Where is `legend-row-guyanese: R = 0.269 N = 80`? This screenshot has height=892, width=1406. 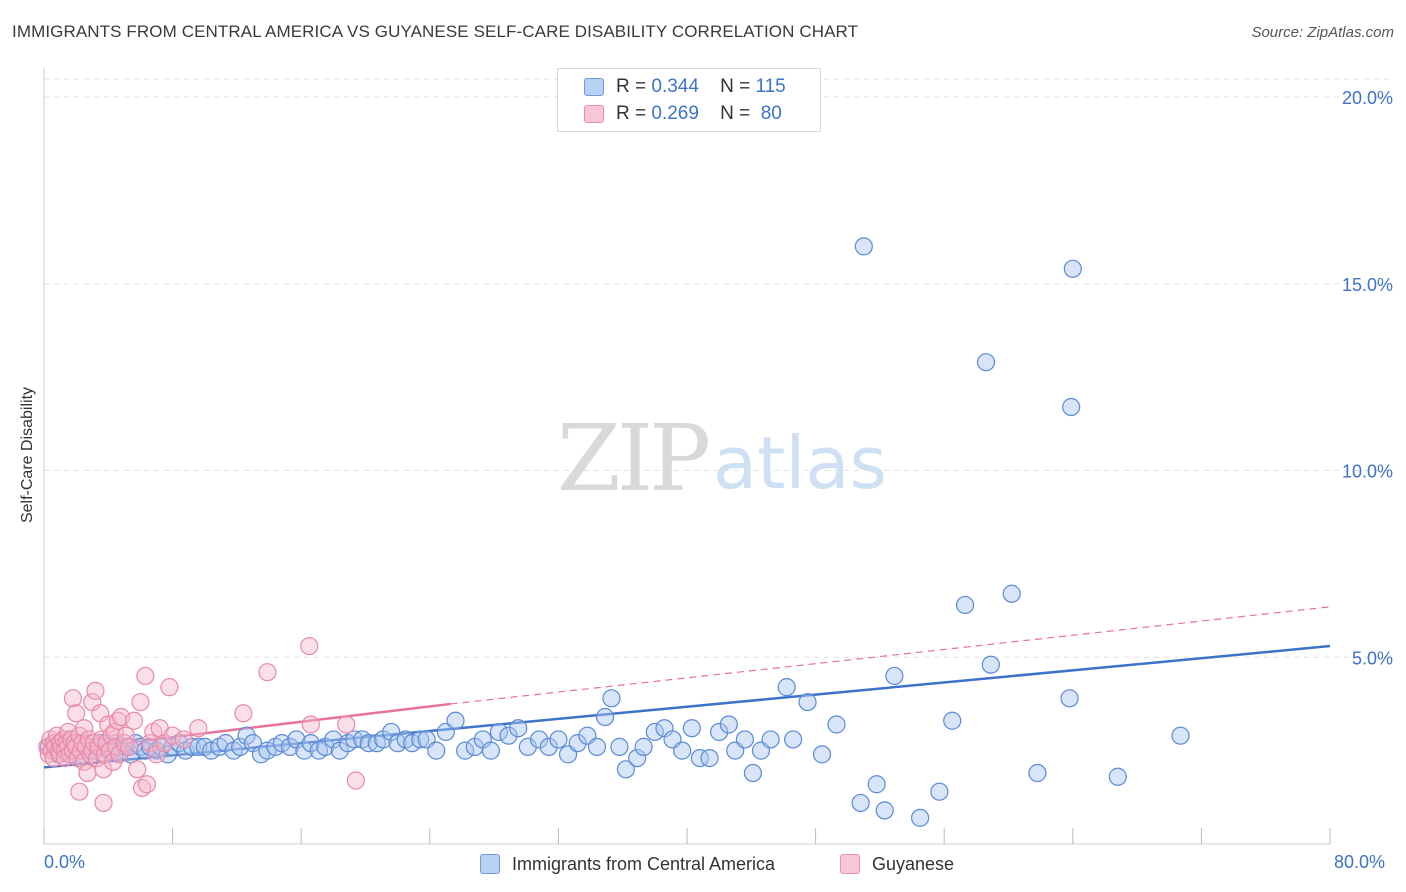 legend-row-guyanese: R = 0.269 N = 80 is located at coordinates (683, 114).